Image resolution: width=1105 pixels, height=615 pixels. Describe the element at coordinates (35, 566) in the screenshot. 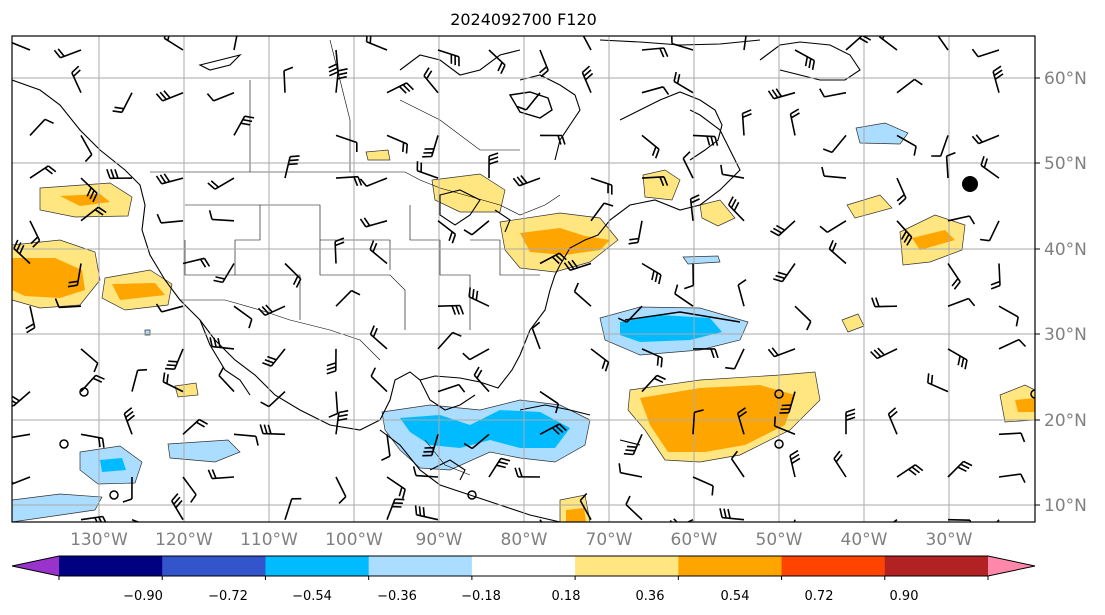

I see `colorbar-min-extend` at that location.